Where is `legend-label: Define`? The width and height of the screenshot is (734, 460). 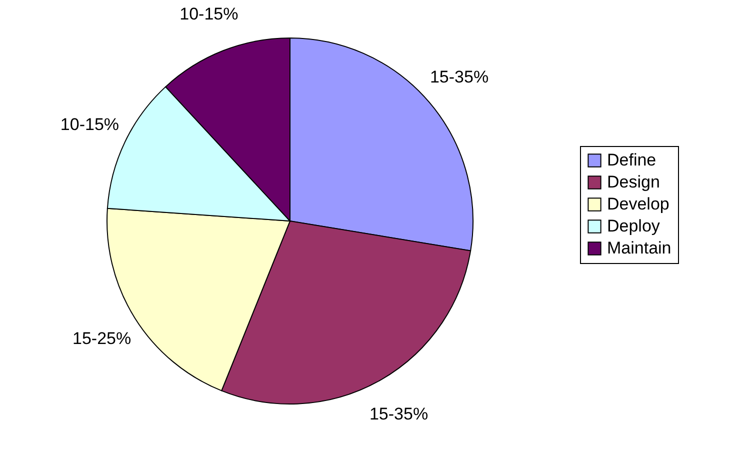 legend-label: Define is located at coordinates (631, 160).